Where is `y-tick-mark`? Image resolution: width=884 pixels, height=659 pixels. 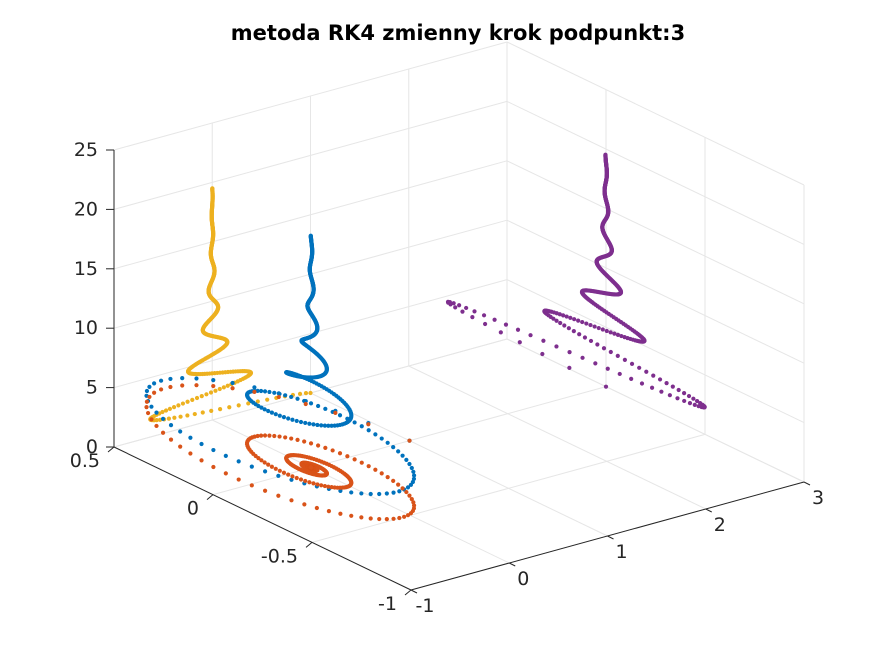
y-tick-mark is located at coordinates (111, 449).